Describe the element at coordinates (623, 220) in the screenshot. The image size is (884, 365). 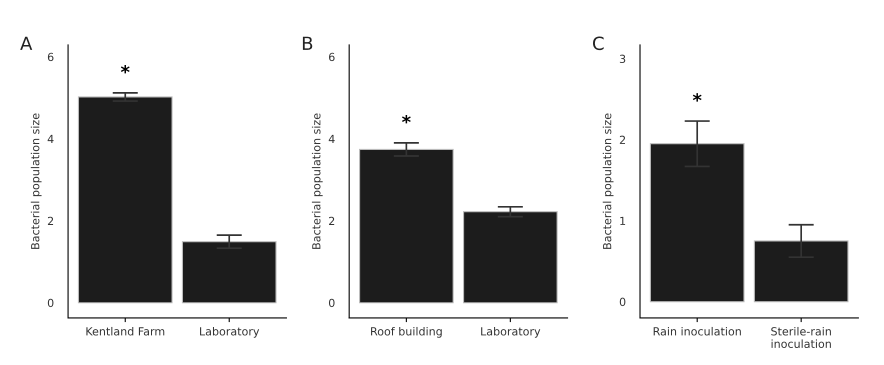
I see `y-tick-label: 1` at that location.